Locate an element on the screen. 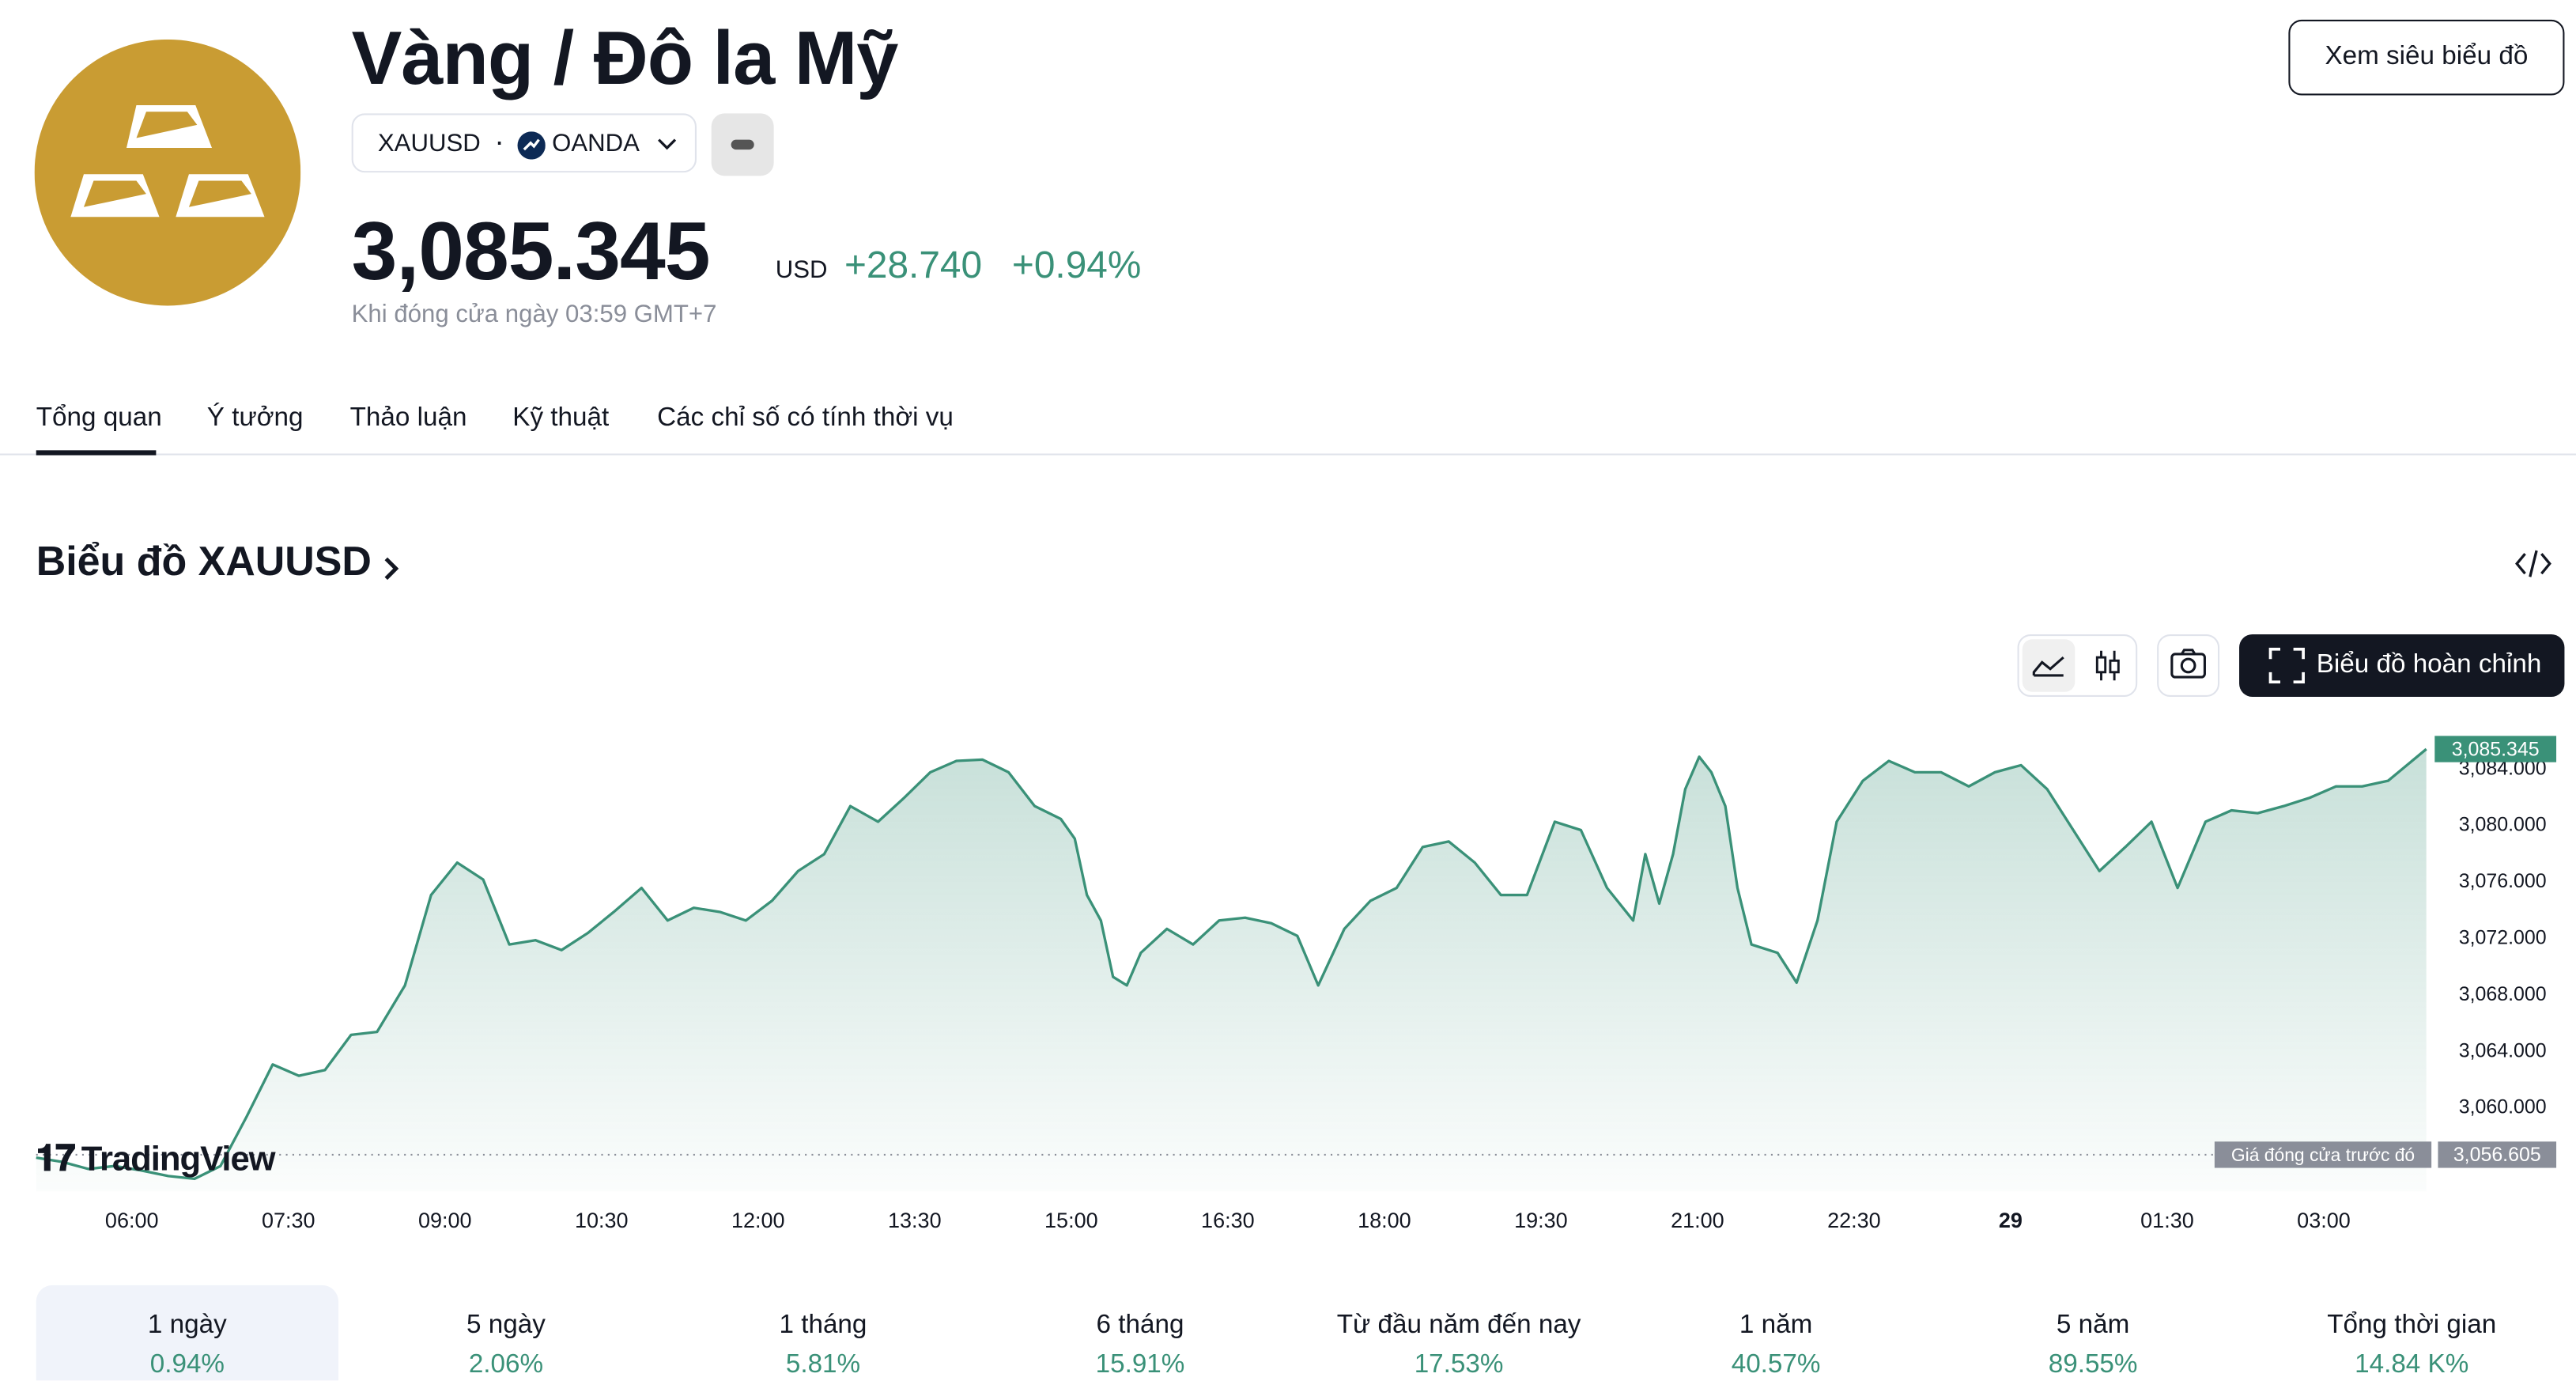 The width and height of the screenshot is (2576, 1381). currency: USD is located at coordinates (801, 270).